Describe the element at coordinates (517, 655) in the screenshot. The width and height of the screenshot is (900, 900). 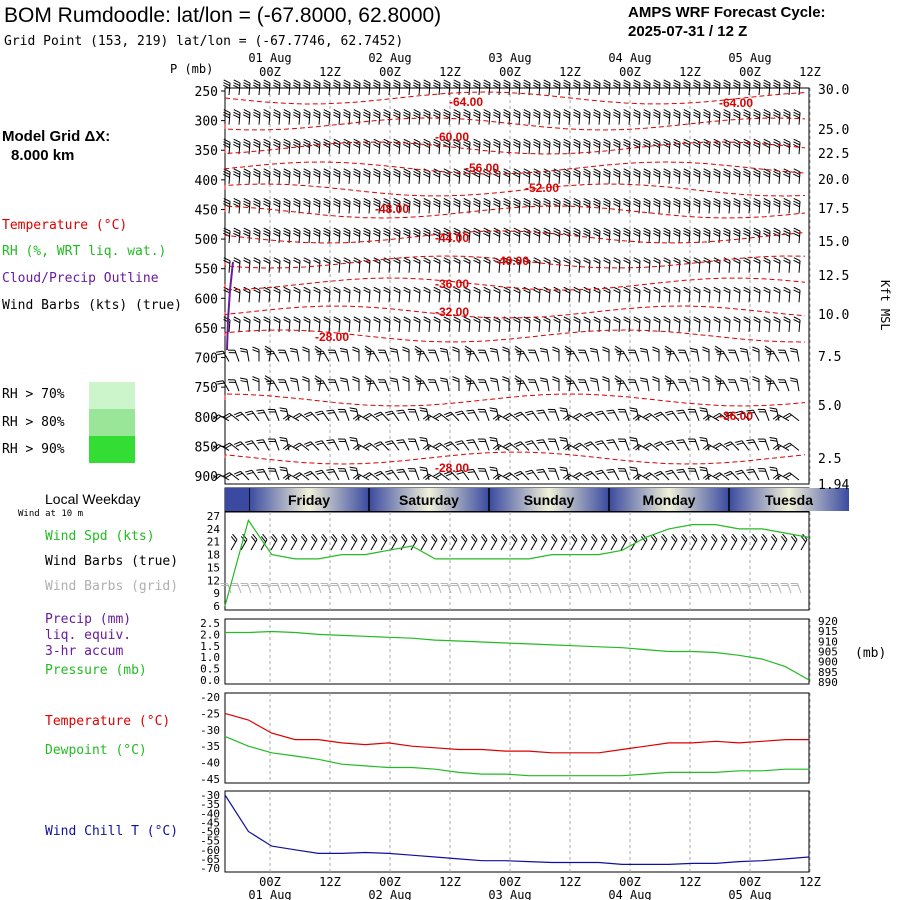
I see `precip-panel-series-line` at that location.